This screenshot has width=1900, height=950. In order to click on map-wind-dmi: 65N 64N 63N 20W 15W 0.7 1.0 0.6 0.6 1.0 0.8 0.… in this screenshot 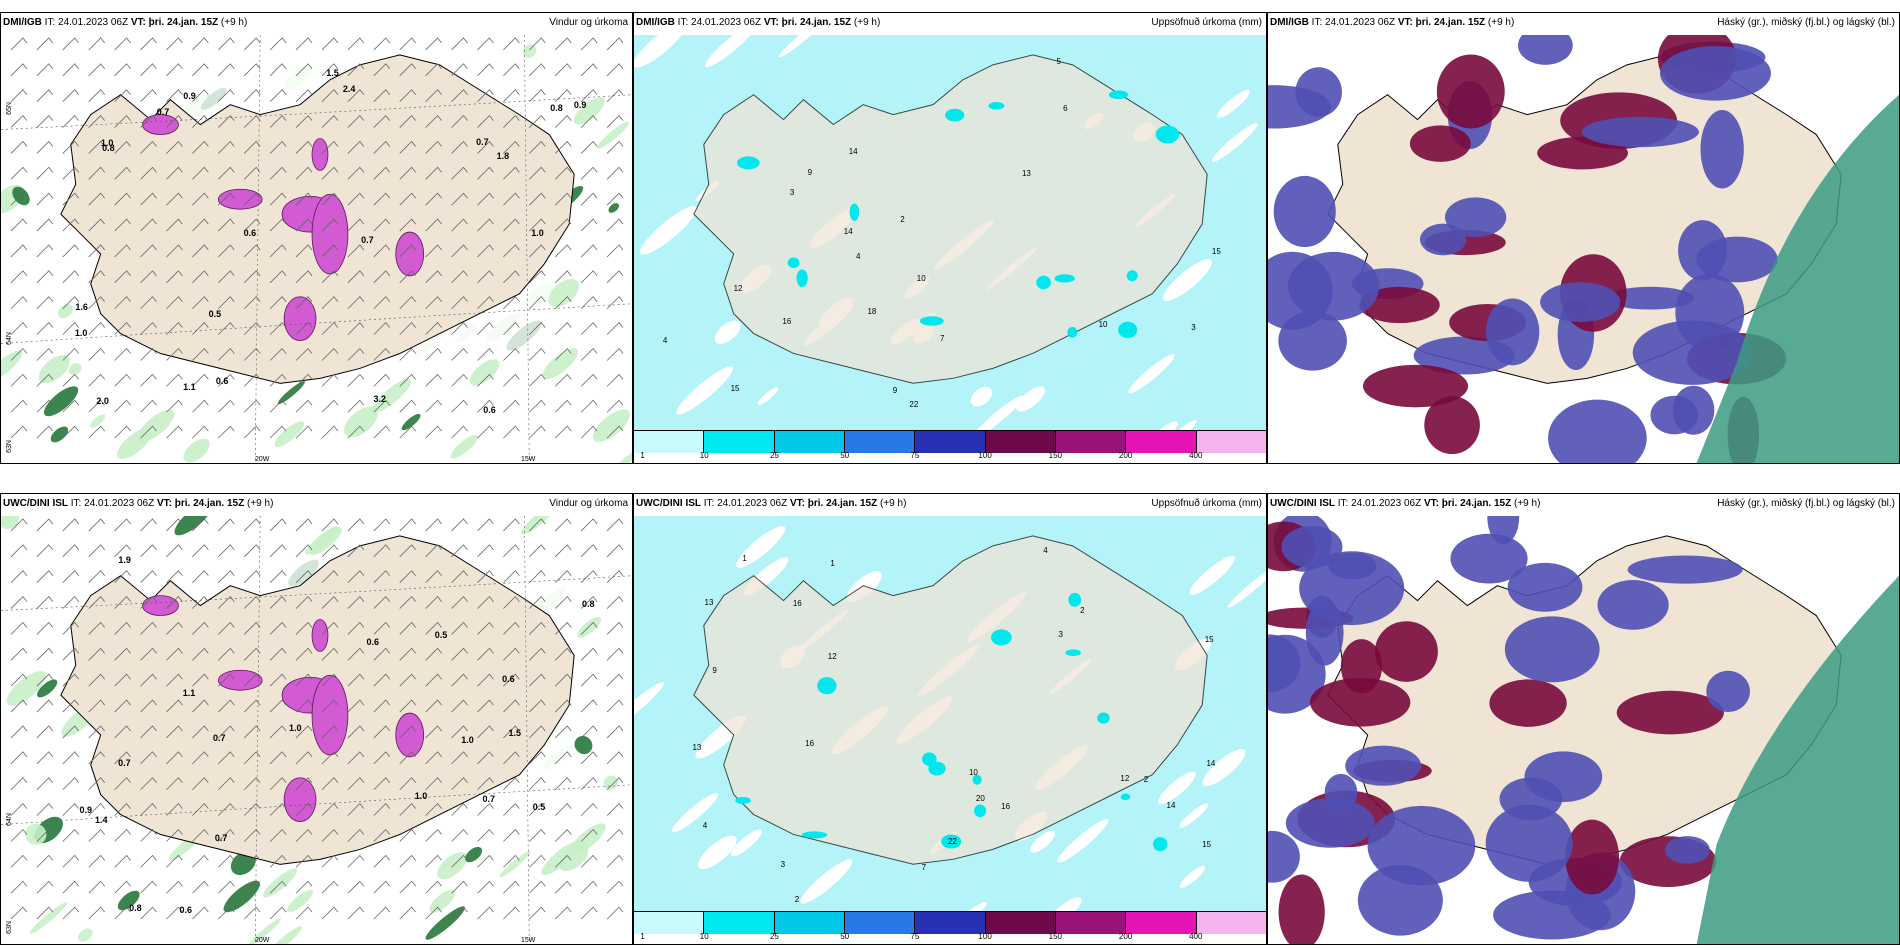, I will do `click(316, 249)`.